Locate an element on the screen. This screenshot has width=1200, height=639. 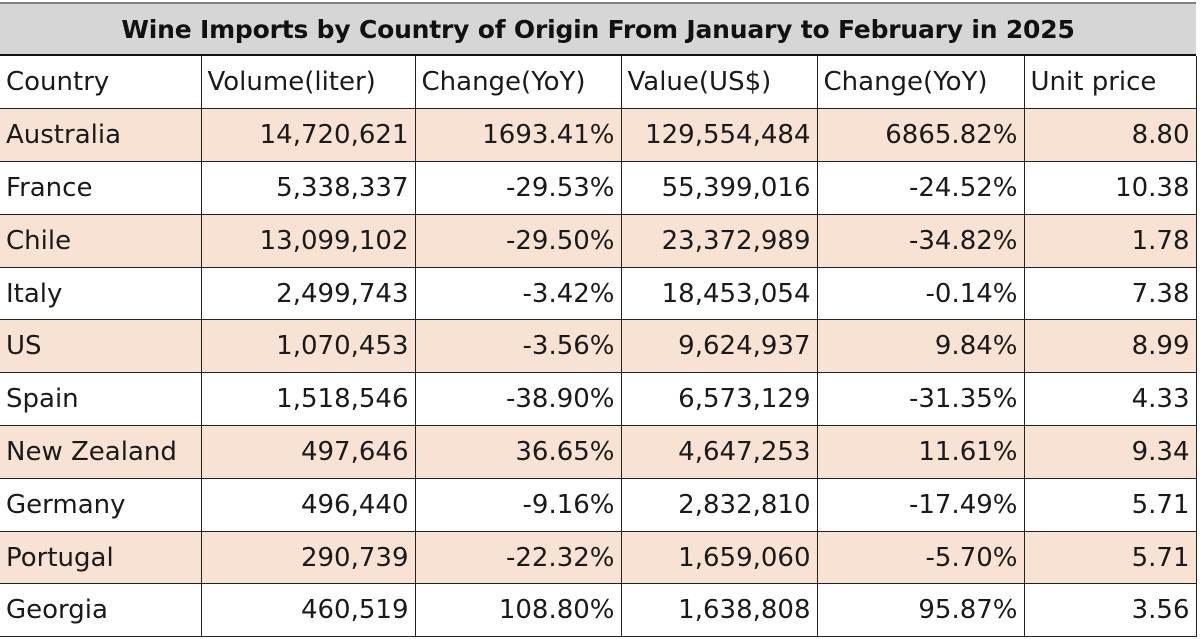
cell-unit-price: 10.38 is located at coordinates (1110, 188).